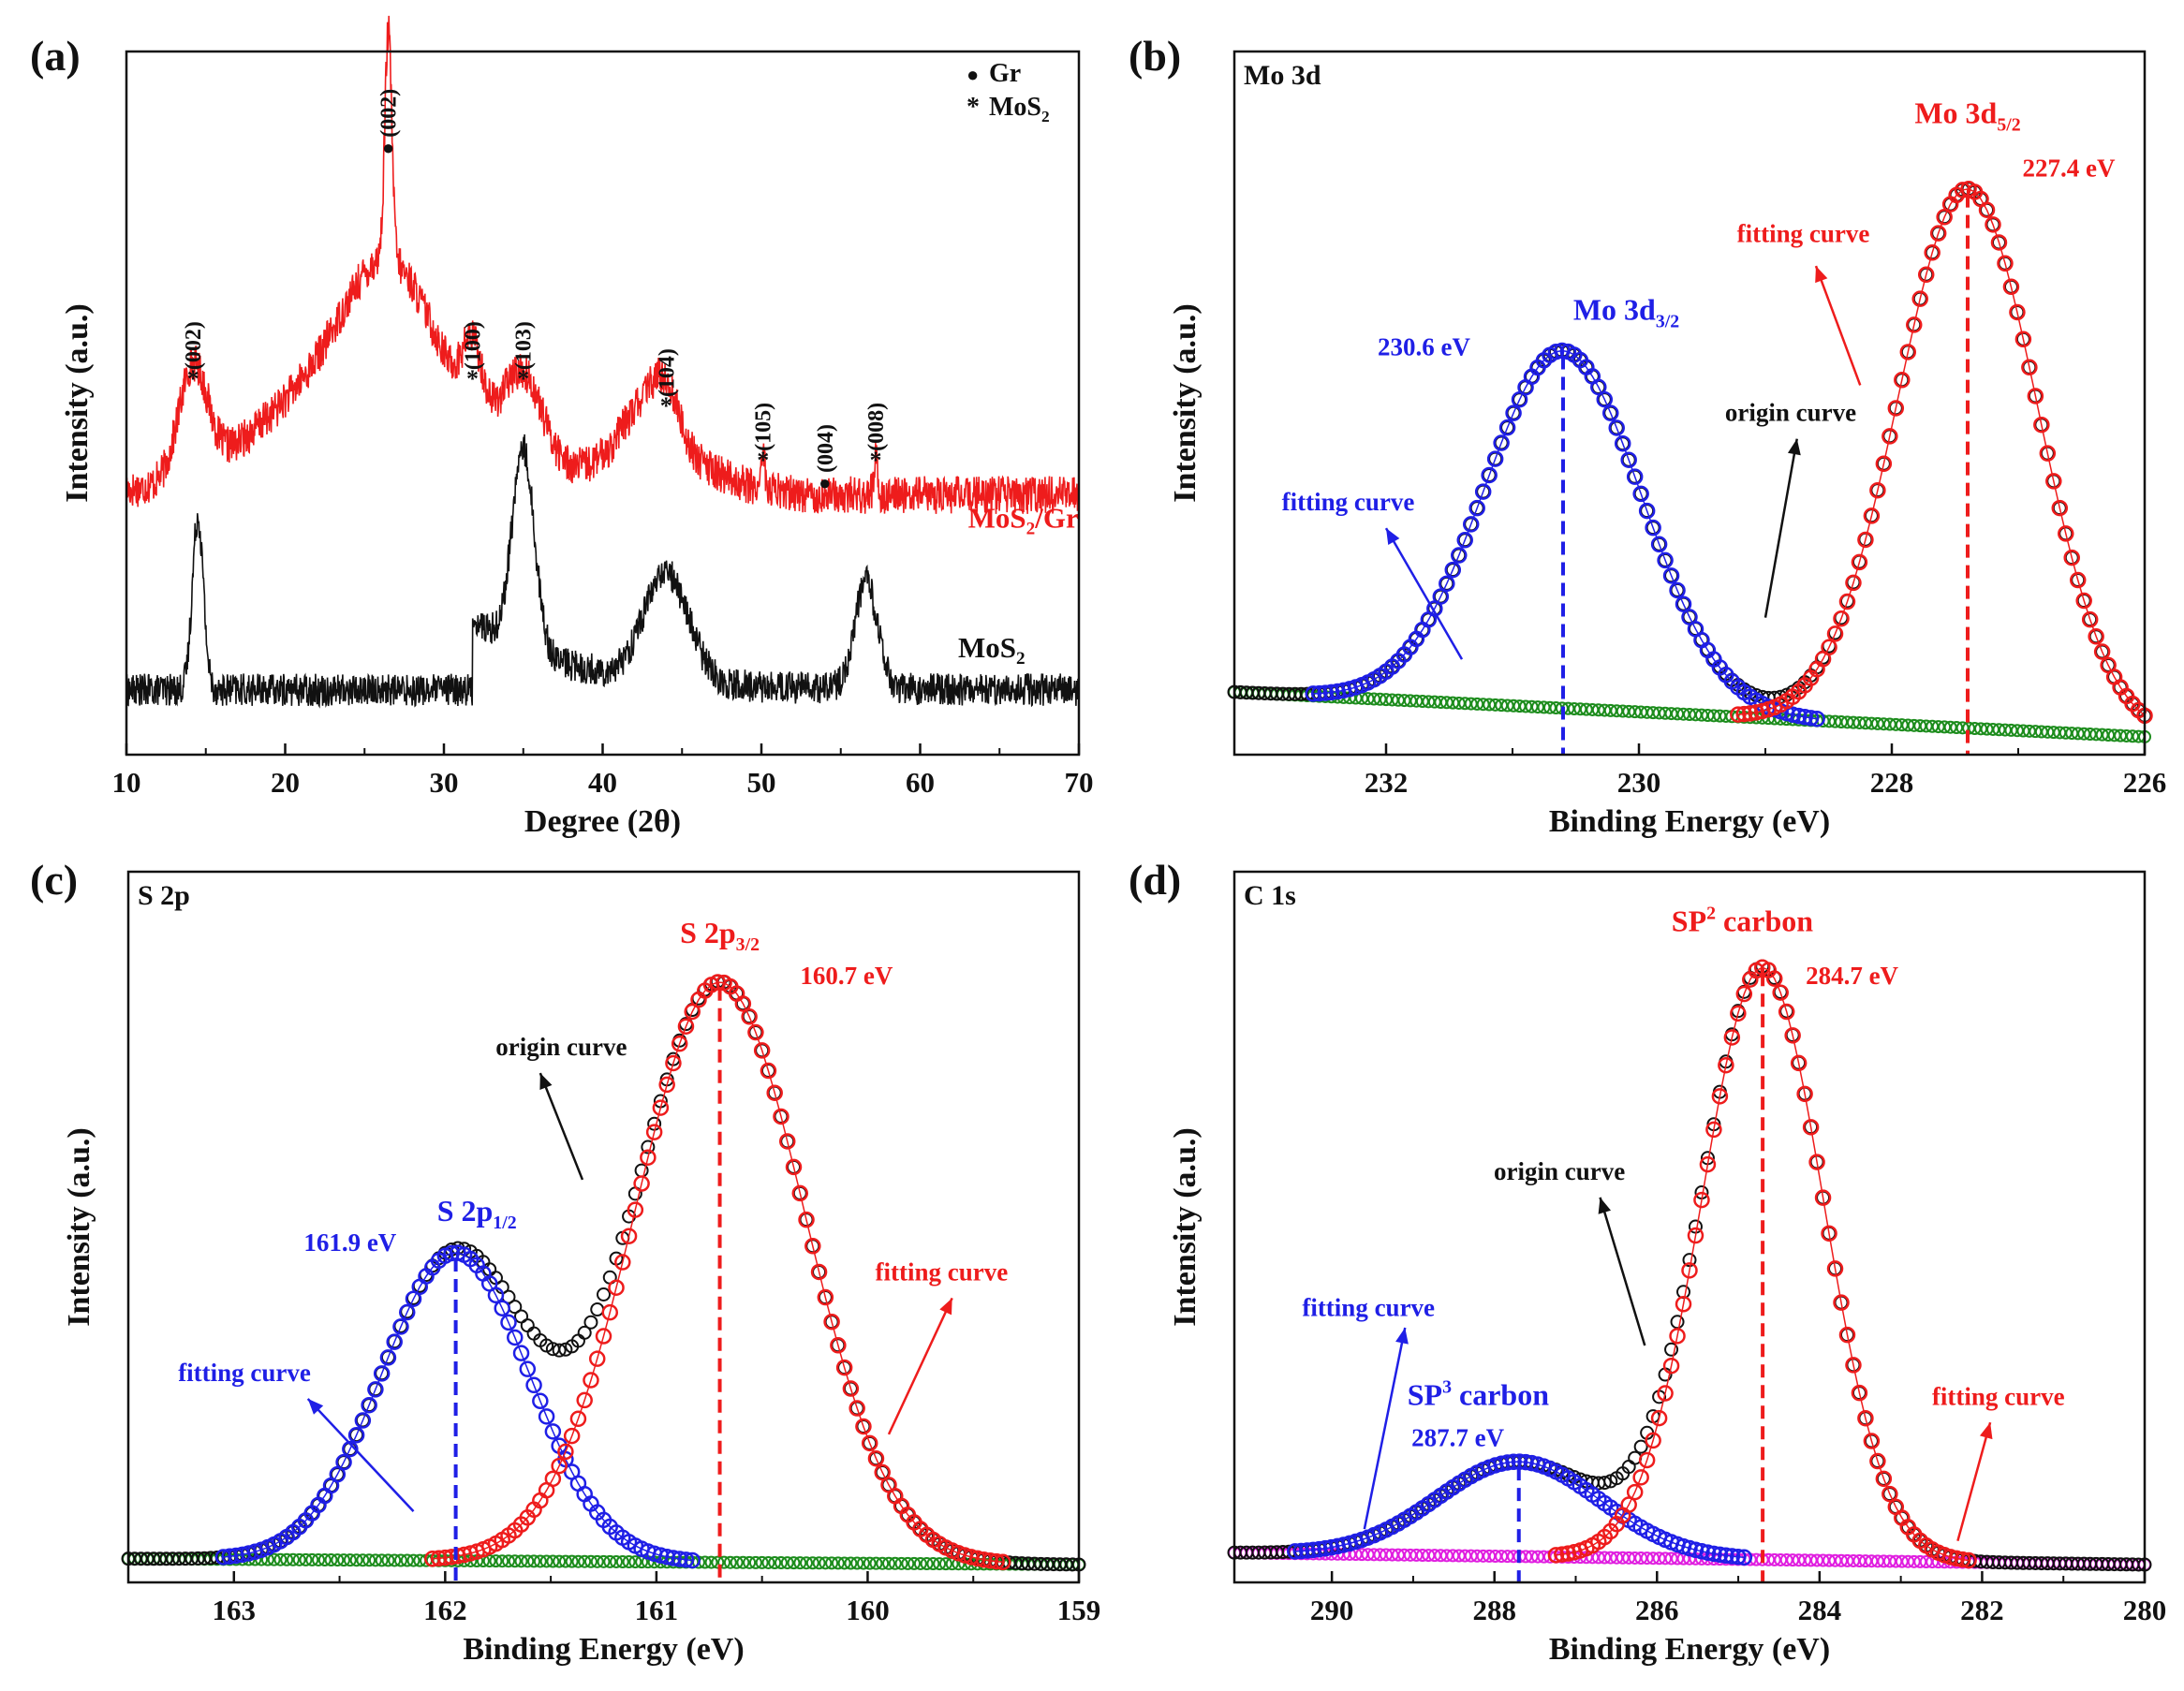 Image resolution: width=2184 pixels, height=1691 pixels. What do you see at coordinates (717, 1273) in the screenshot?
I see `fit-line` at bounding box center [717, 1273].